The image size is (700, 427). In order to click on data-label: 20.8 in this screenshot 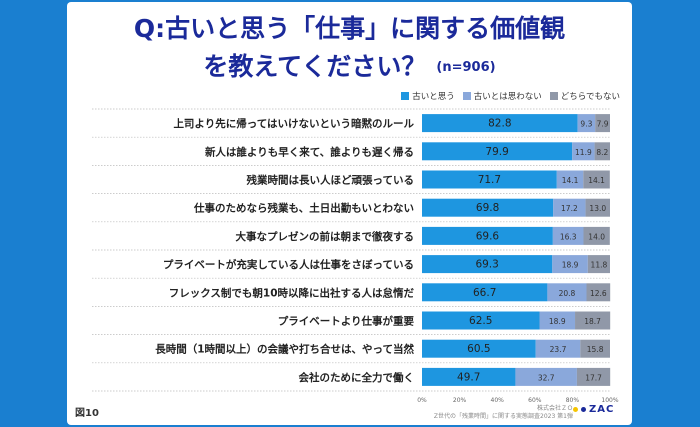, I will do `click(567, 293)`.